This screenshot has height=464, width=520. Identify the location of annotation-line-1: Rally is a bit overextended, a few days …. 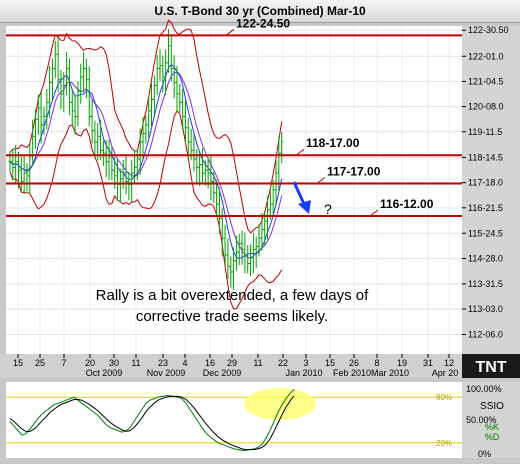
(232, 295).